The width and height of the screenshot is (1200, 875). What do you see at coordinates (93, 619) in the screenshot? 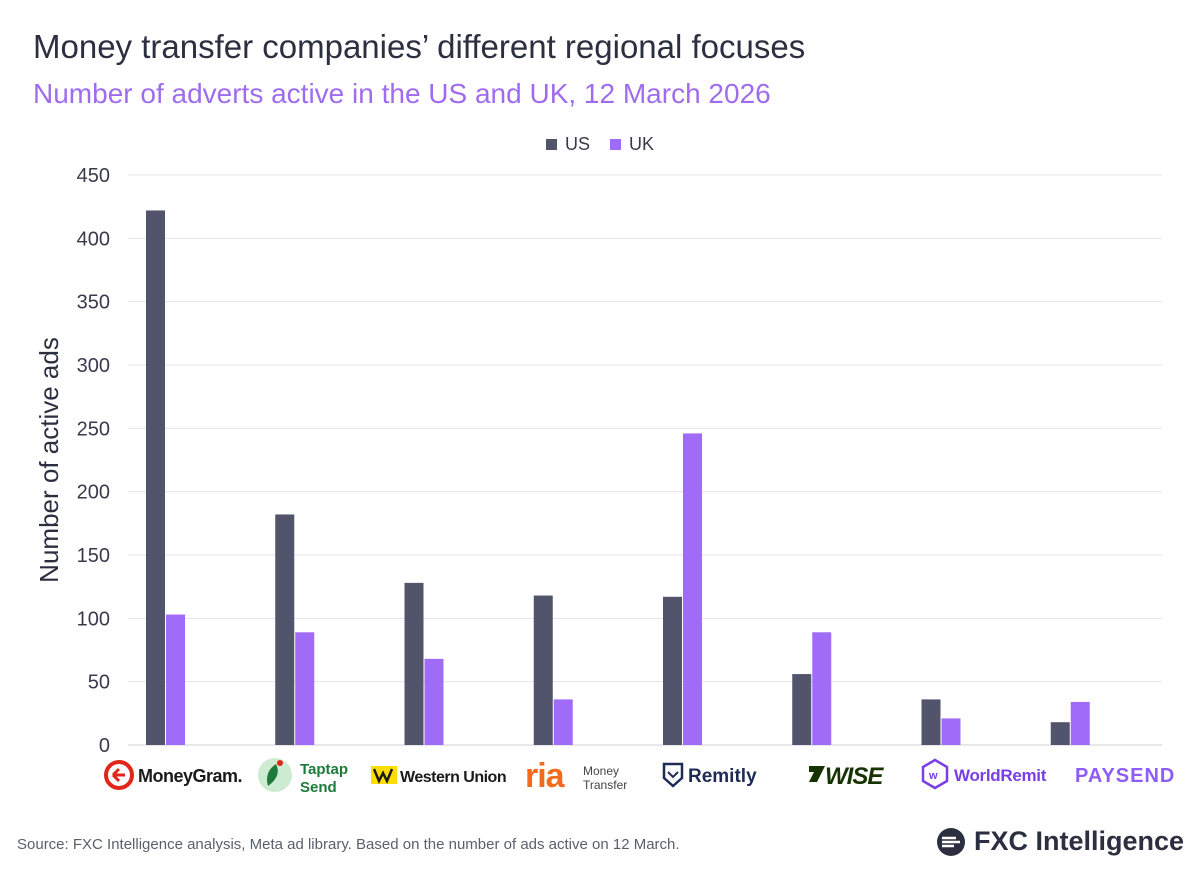
I see `y-tick-label: 100` at bounding box center [93, 619].